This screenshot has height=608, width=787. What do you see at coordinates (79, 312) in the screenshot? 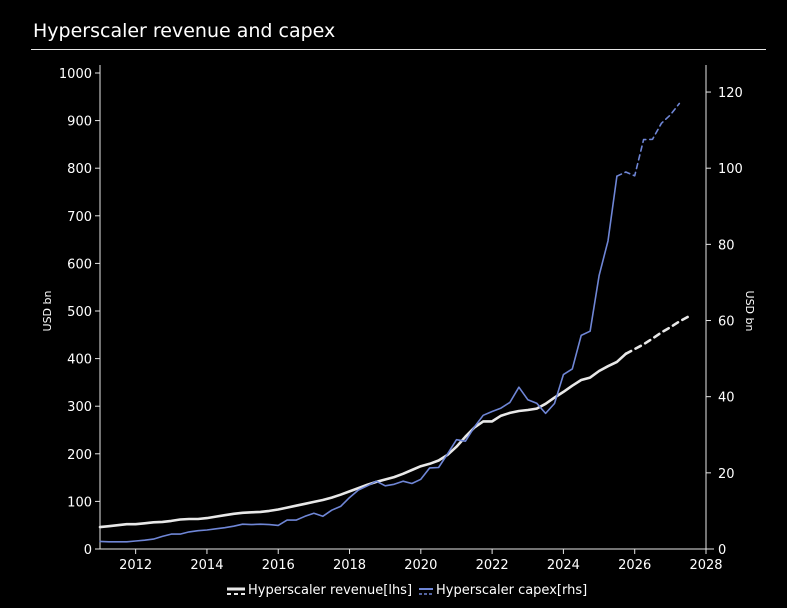
I see `y-left-tick-label: 500` at bounding box center [79, 312].